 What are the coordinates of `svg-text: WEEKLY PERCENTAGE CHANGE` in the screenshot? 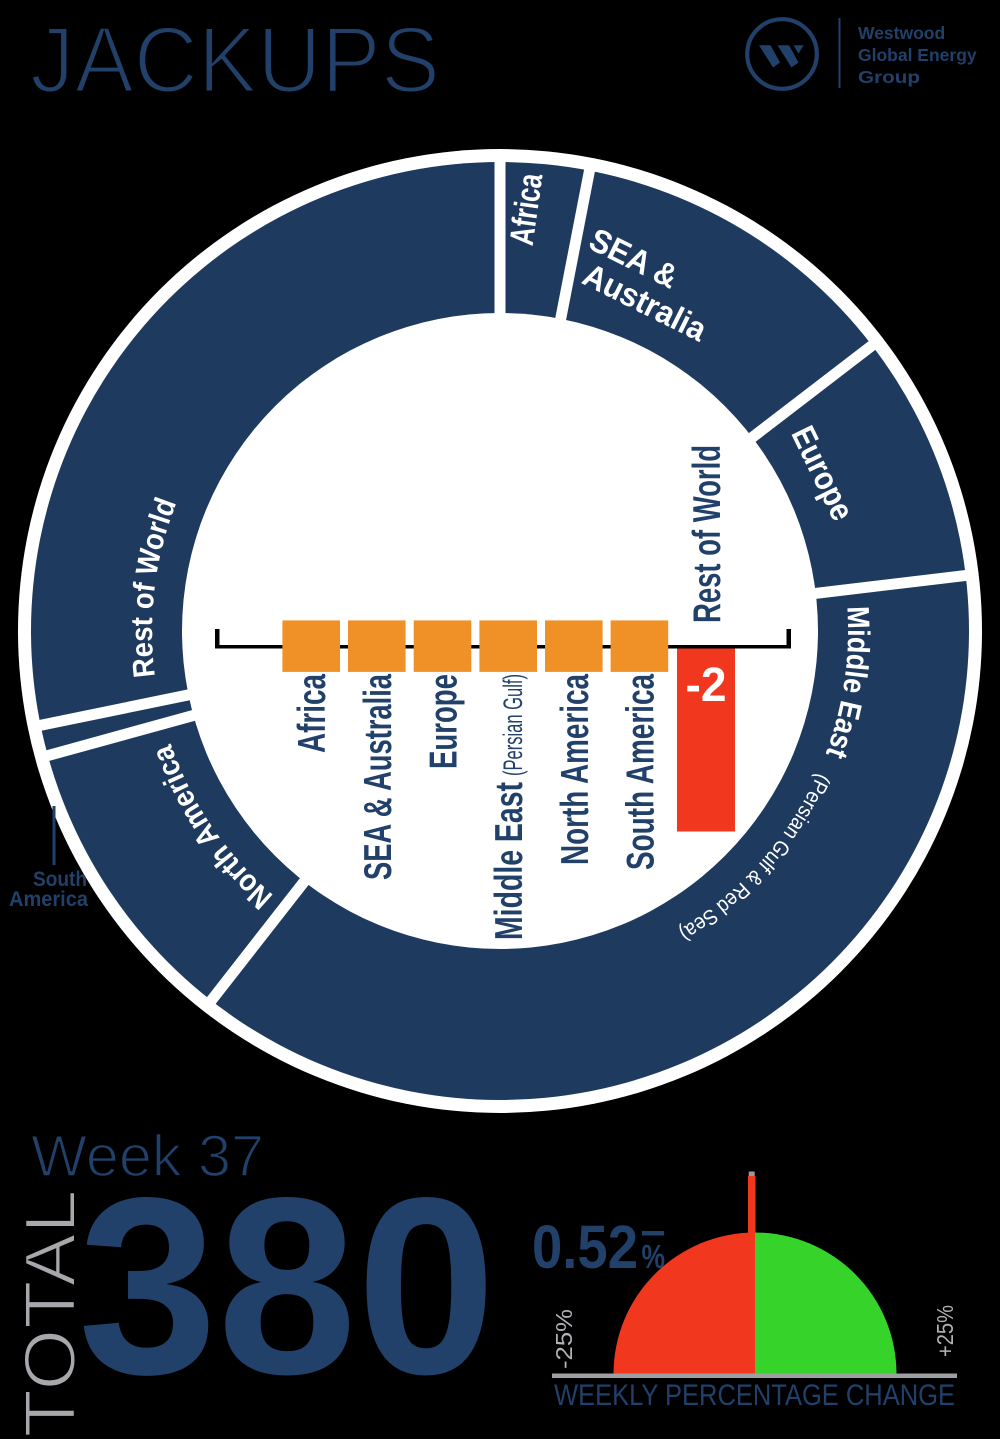 It's located at (754, 1395).